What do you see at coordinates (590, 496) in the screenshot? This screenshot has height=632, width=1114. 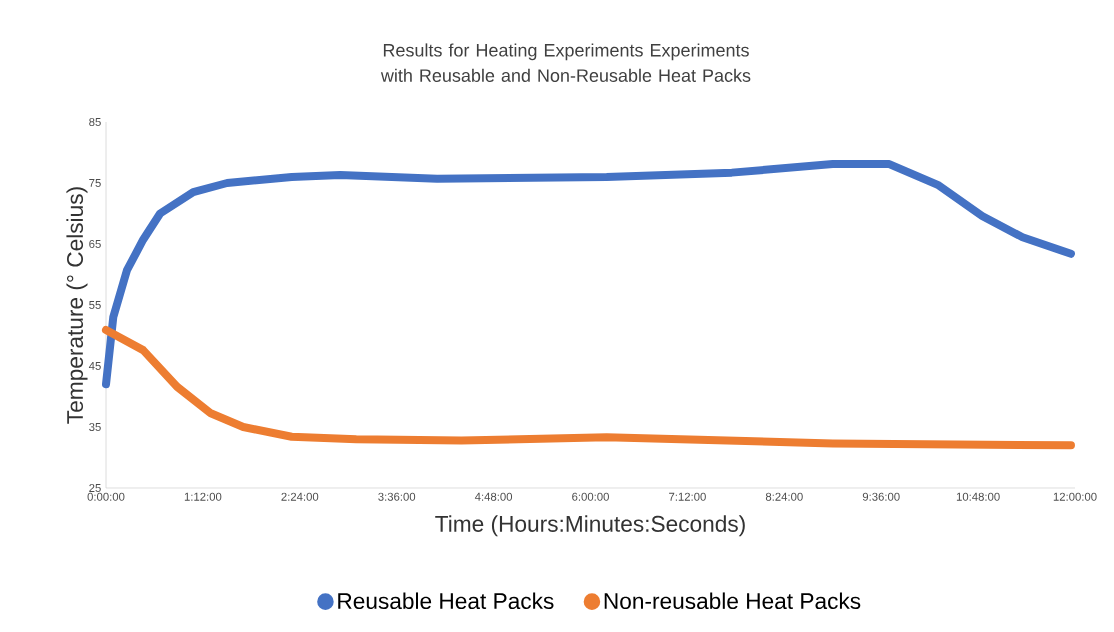 I see `x-tick-label: 6:00:00` at bounding box center [590, 496].